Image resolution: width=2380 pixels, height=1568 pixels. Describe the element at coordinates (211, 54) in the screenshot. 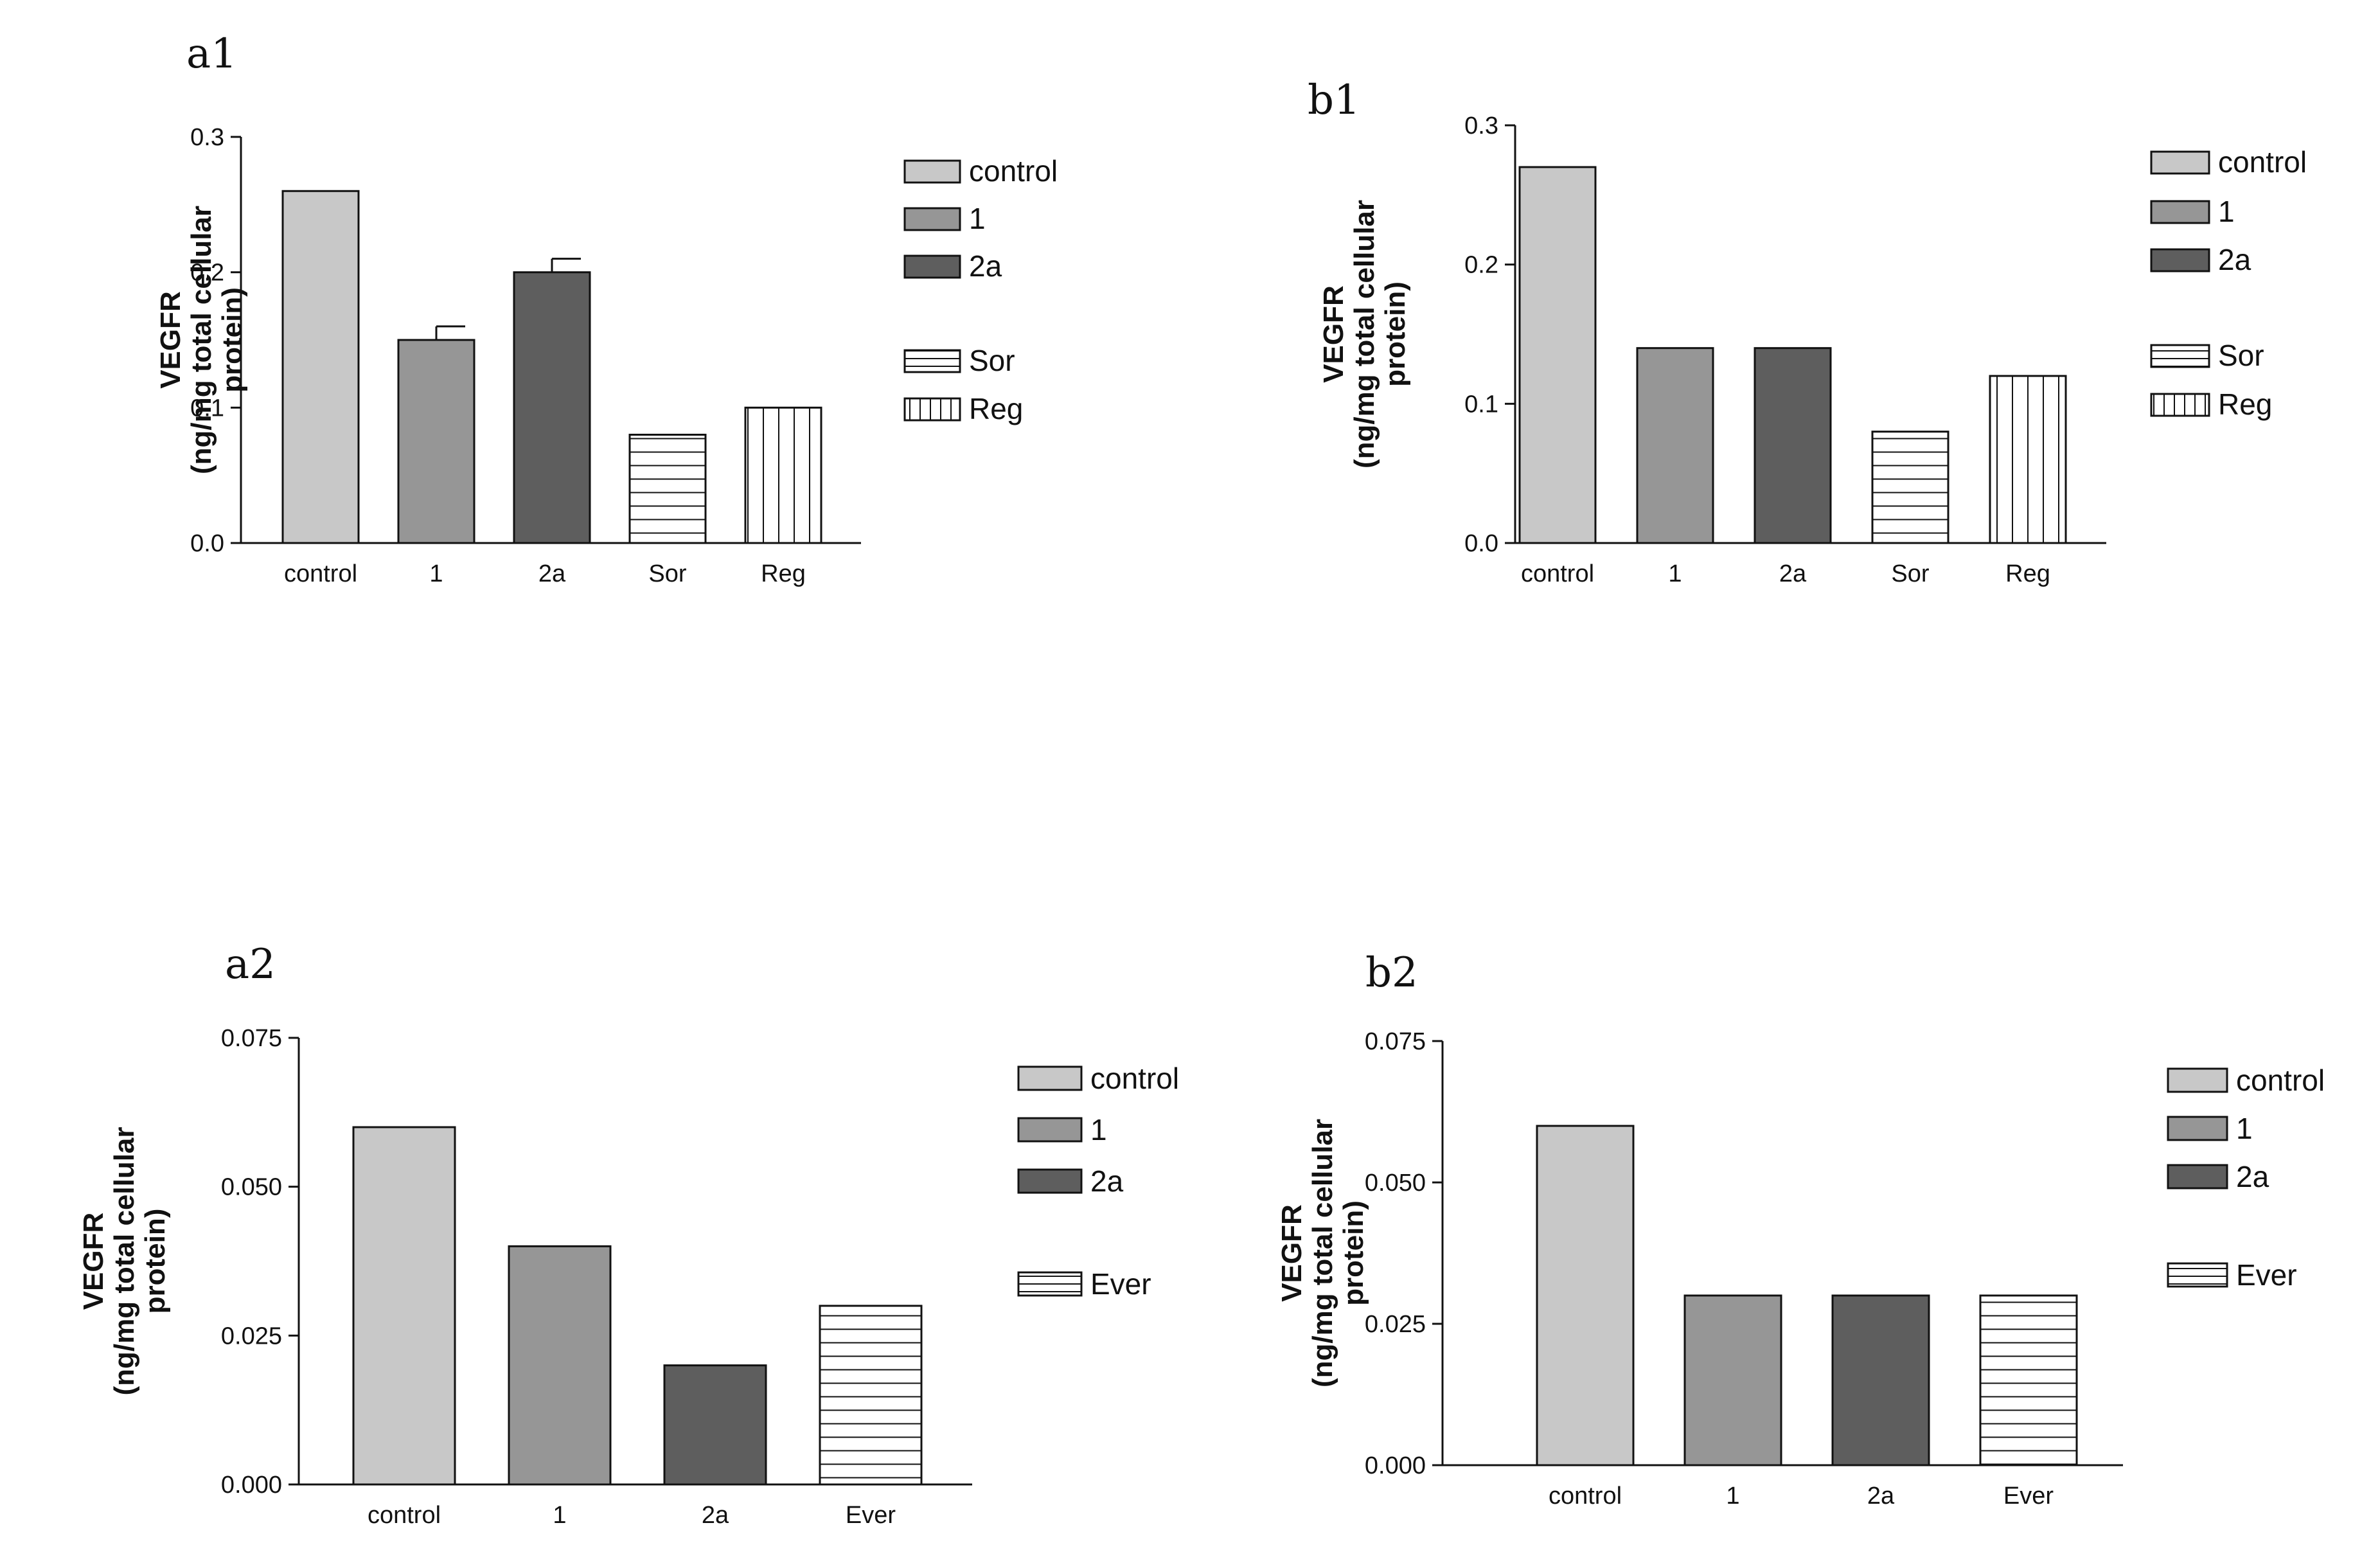

I see `panel-label: a1` at that location.